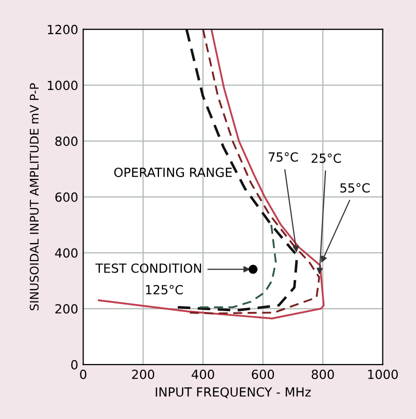  I want to click on annotation: 125°C, so click(164, 289).